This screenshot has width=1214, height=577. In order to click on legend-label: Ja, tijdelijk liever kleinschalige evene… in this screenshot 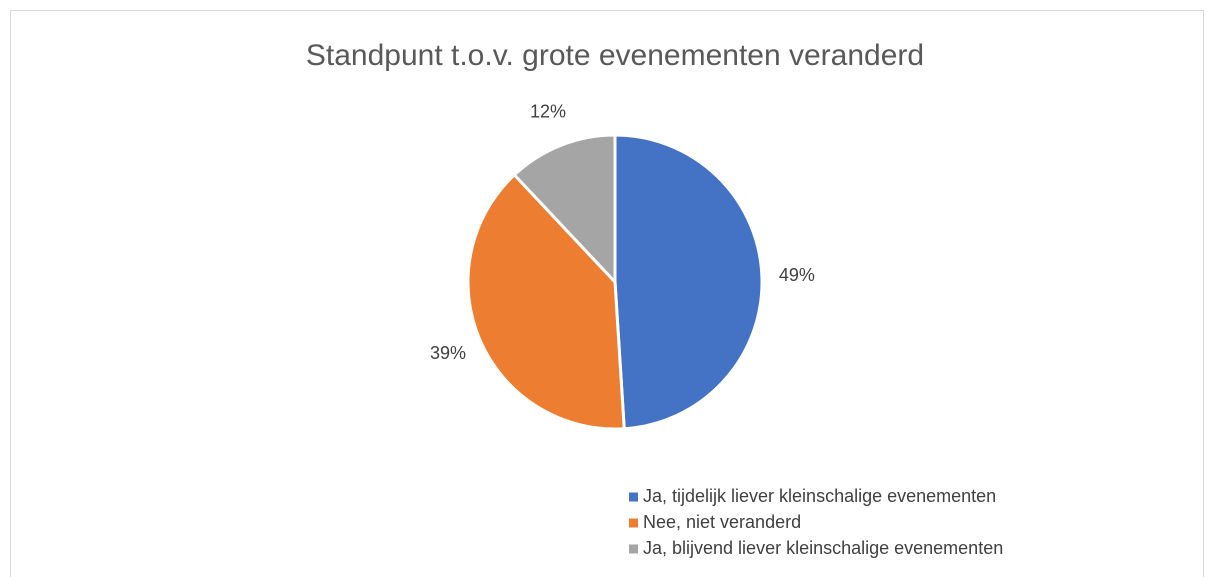, I will do `click(819, 496)`.